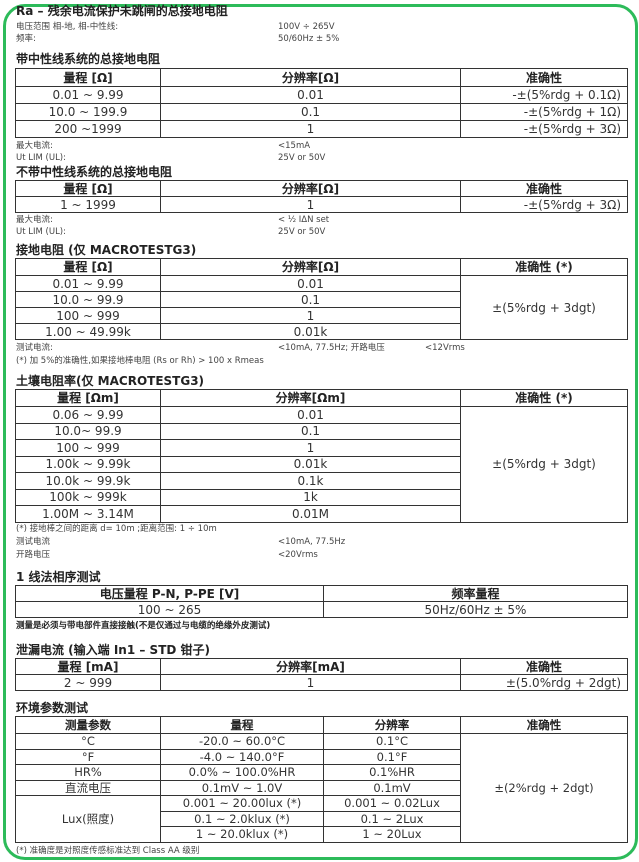  I want to click on col-header: 频率量程, so click(475, 593).